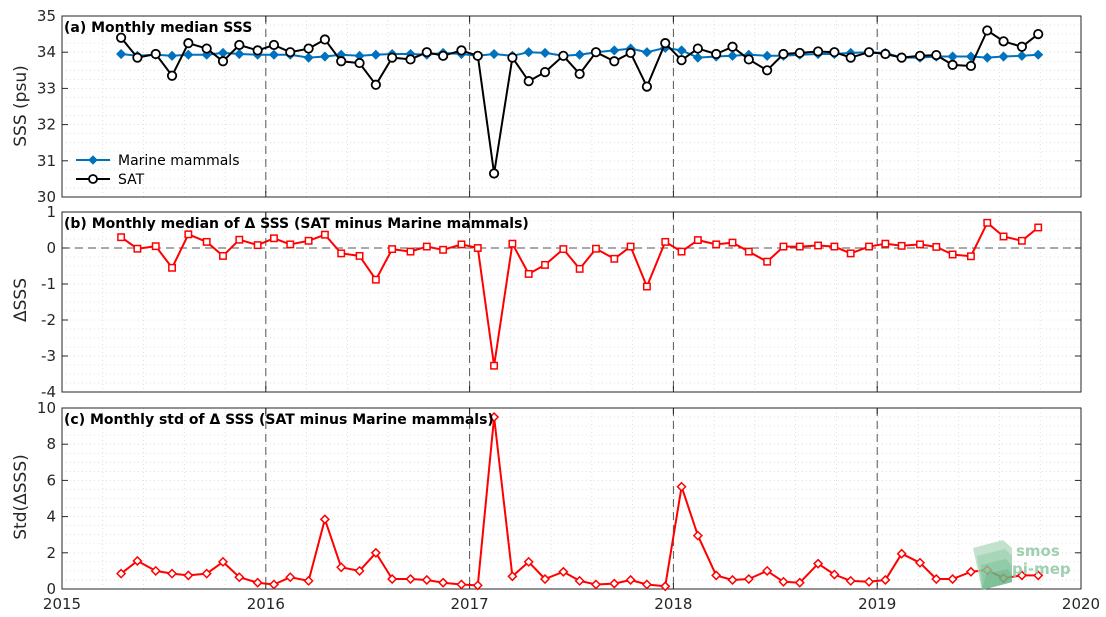 Image resolution: width=1106 pixels, height=617 pixels. Describe the element at coordinates (48, 320) in the screenshot. I see `y-tick-label: -2` at that location.